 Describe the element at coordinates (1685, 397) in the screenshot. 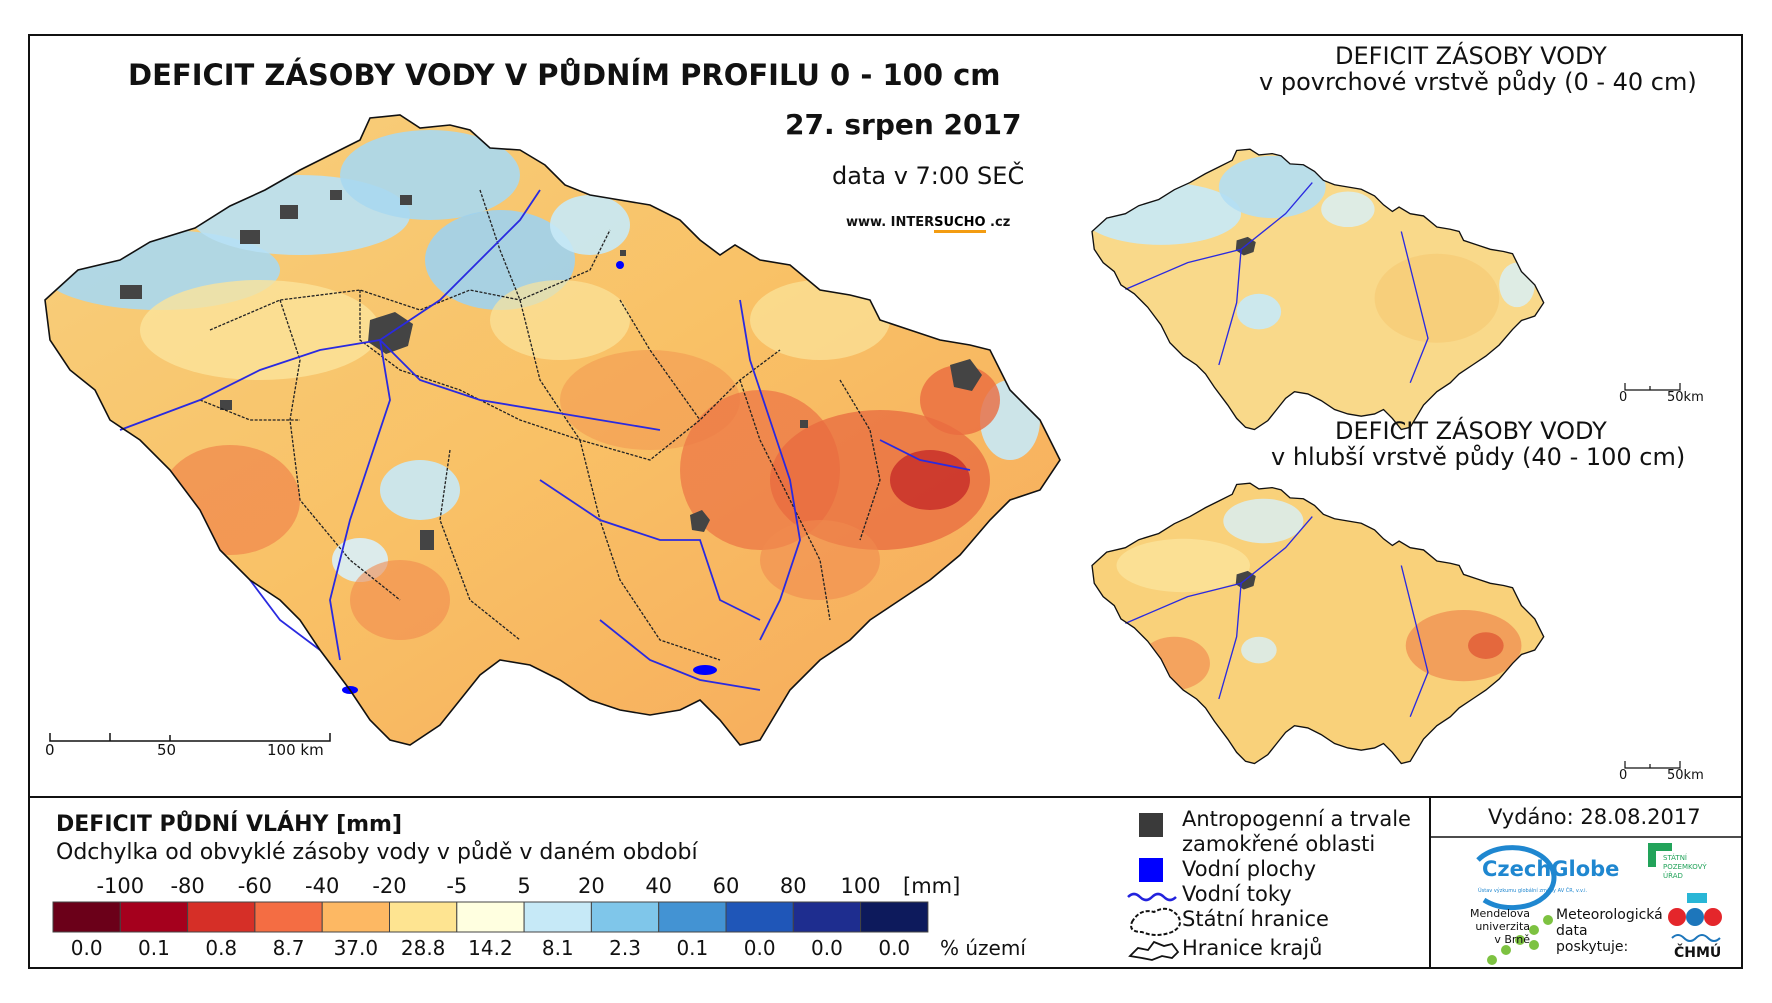

I see `inset-top-scale-50: 50km` at that location.